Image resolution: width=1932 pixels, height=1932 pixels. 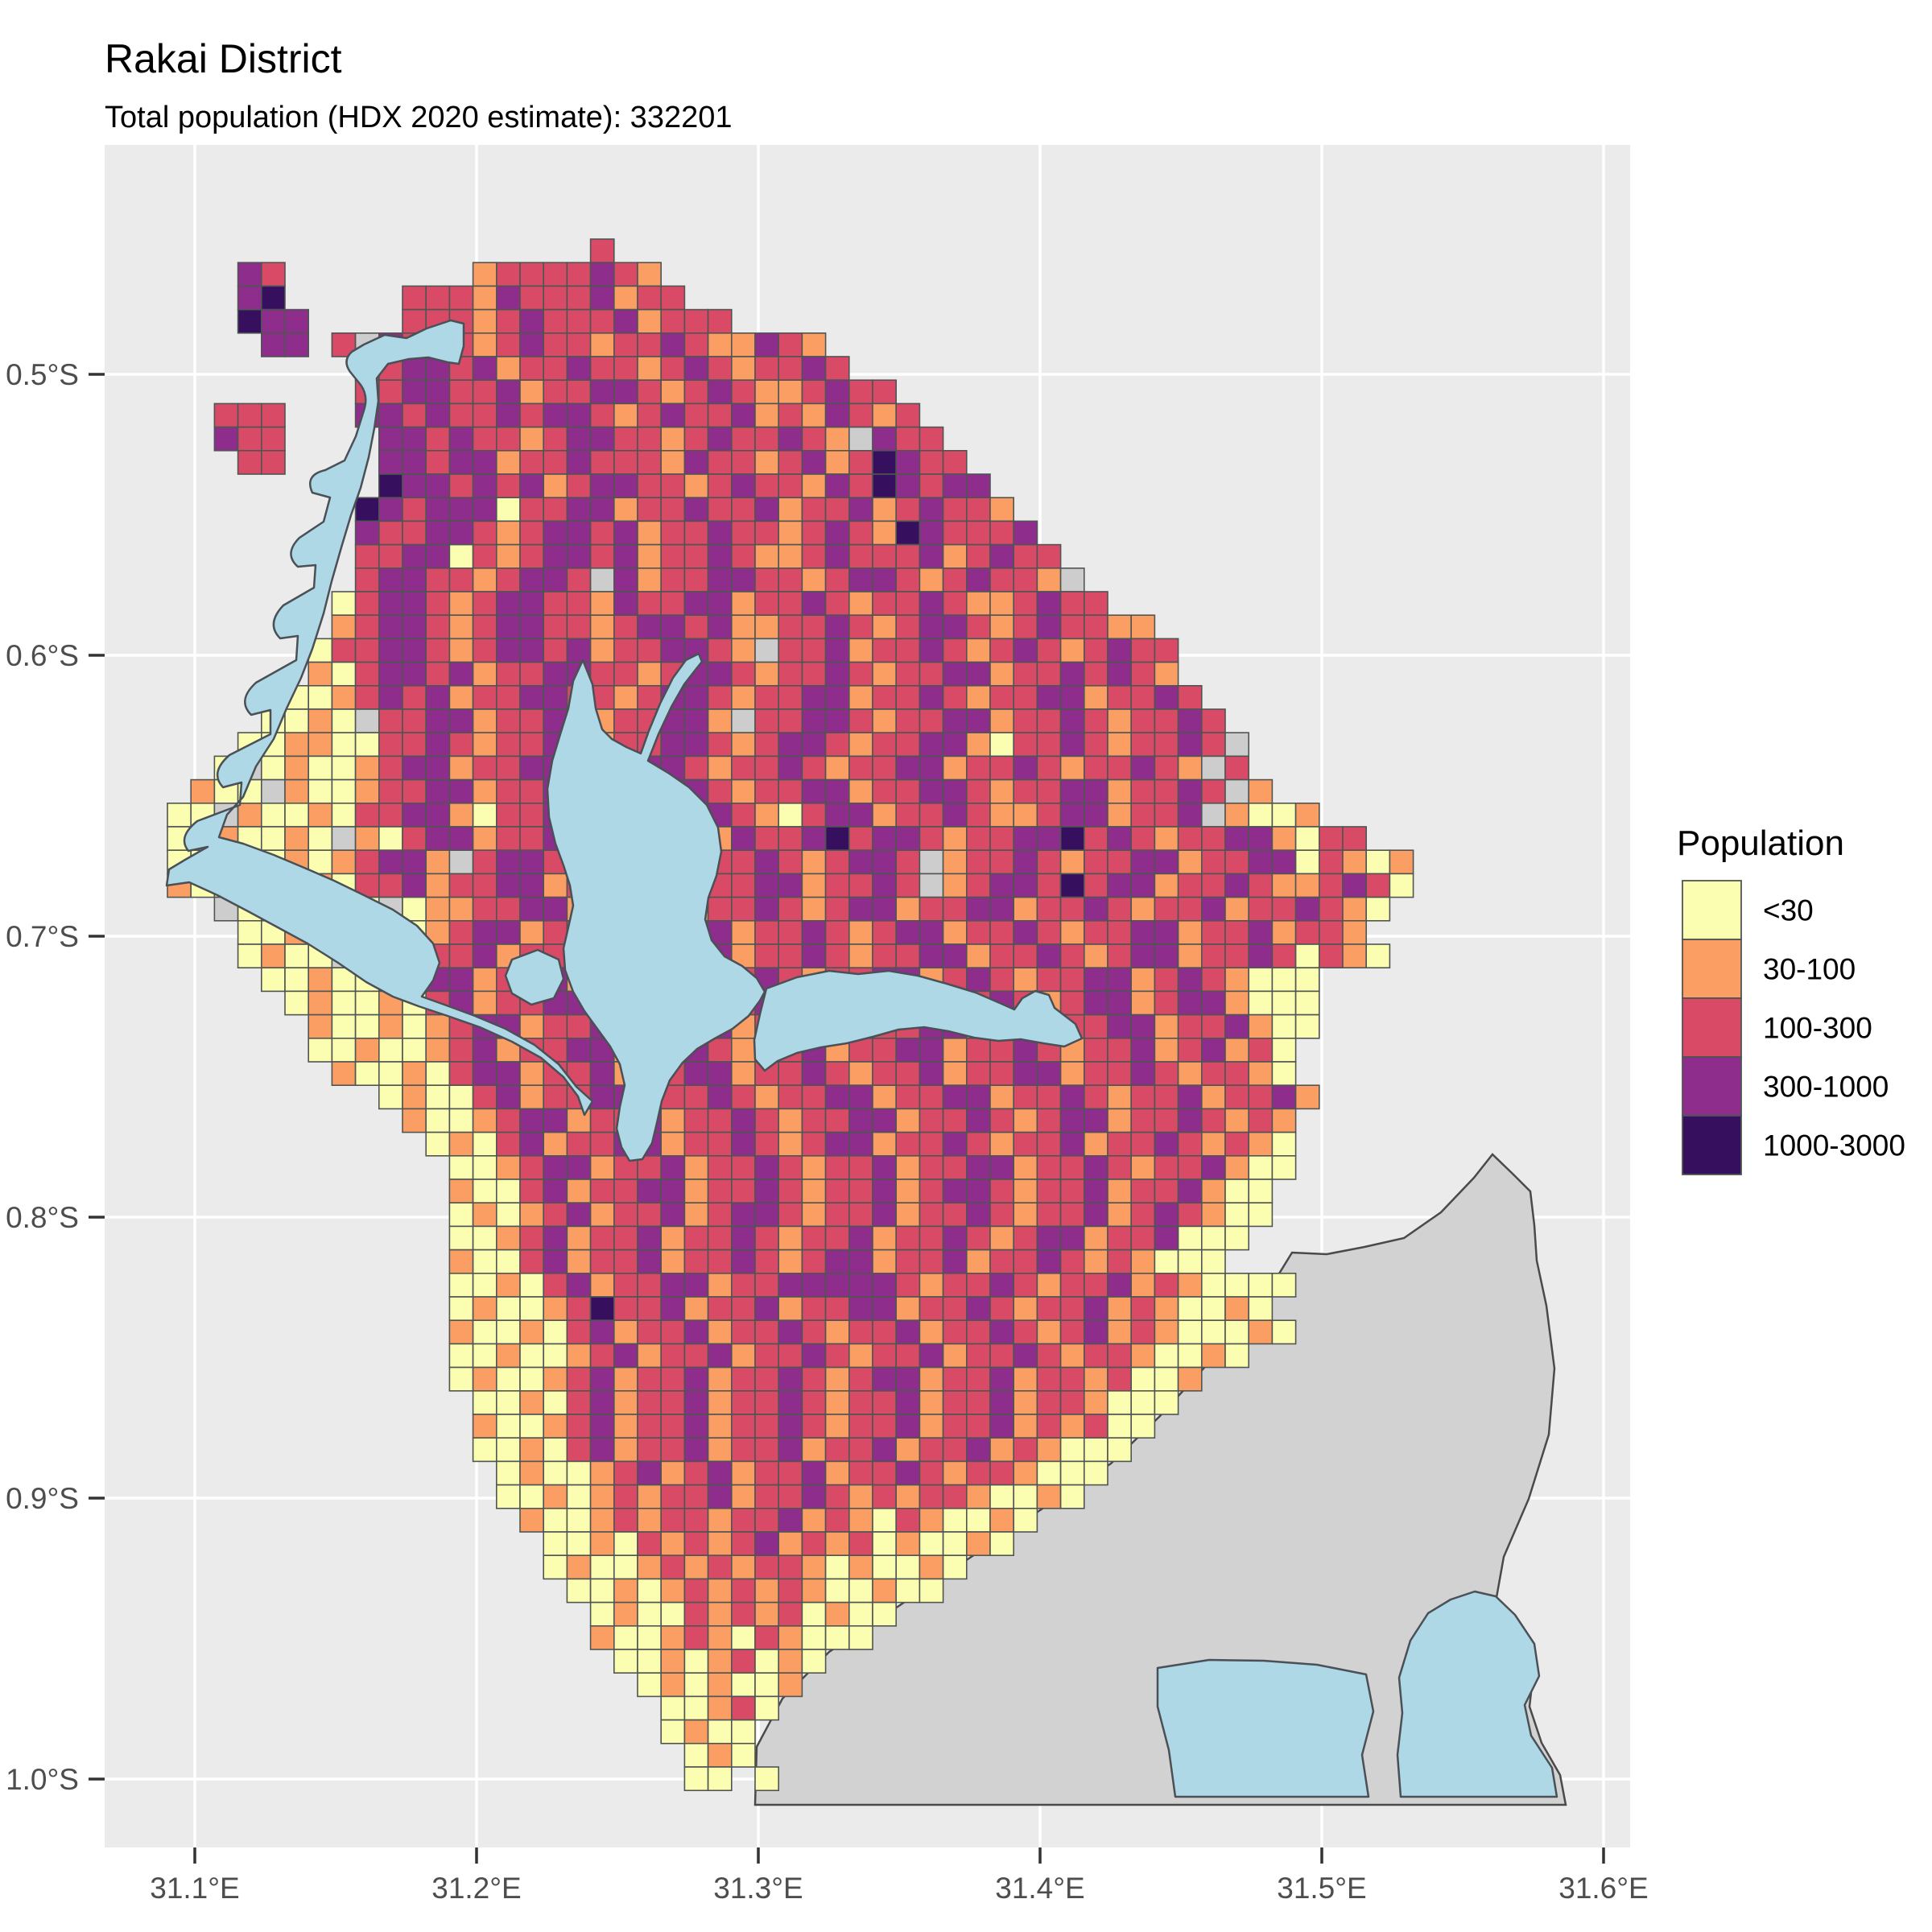 What do you see at coordinates (656, 907) in the screenshot?
I see `lake-kijanebalola` at bounding box center [656, 907].